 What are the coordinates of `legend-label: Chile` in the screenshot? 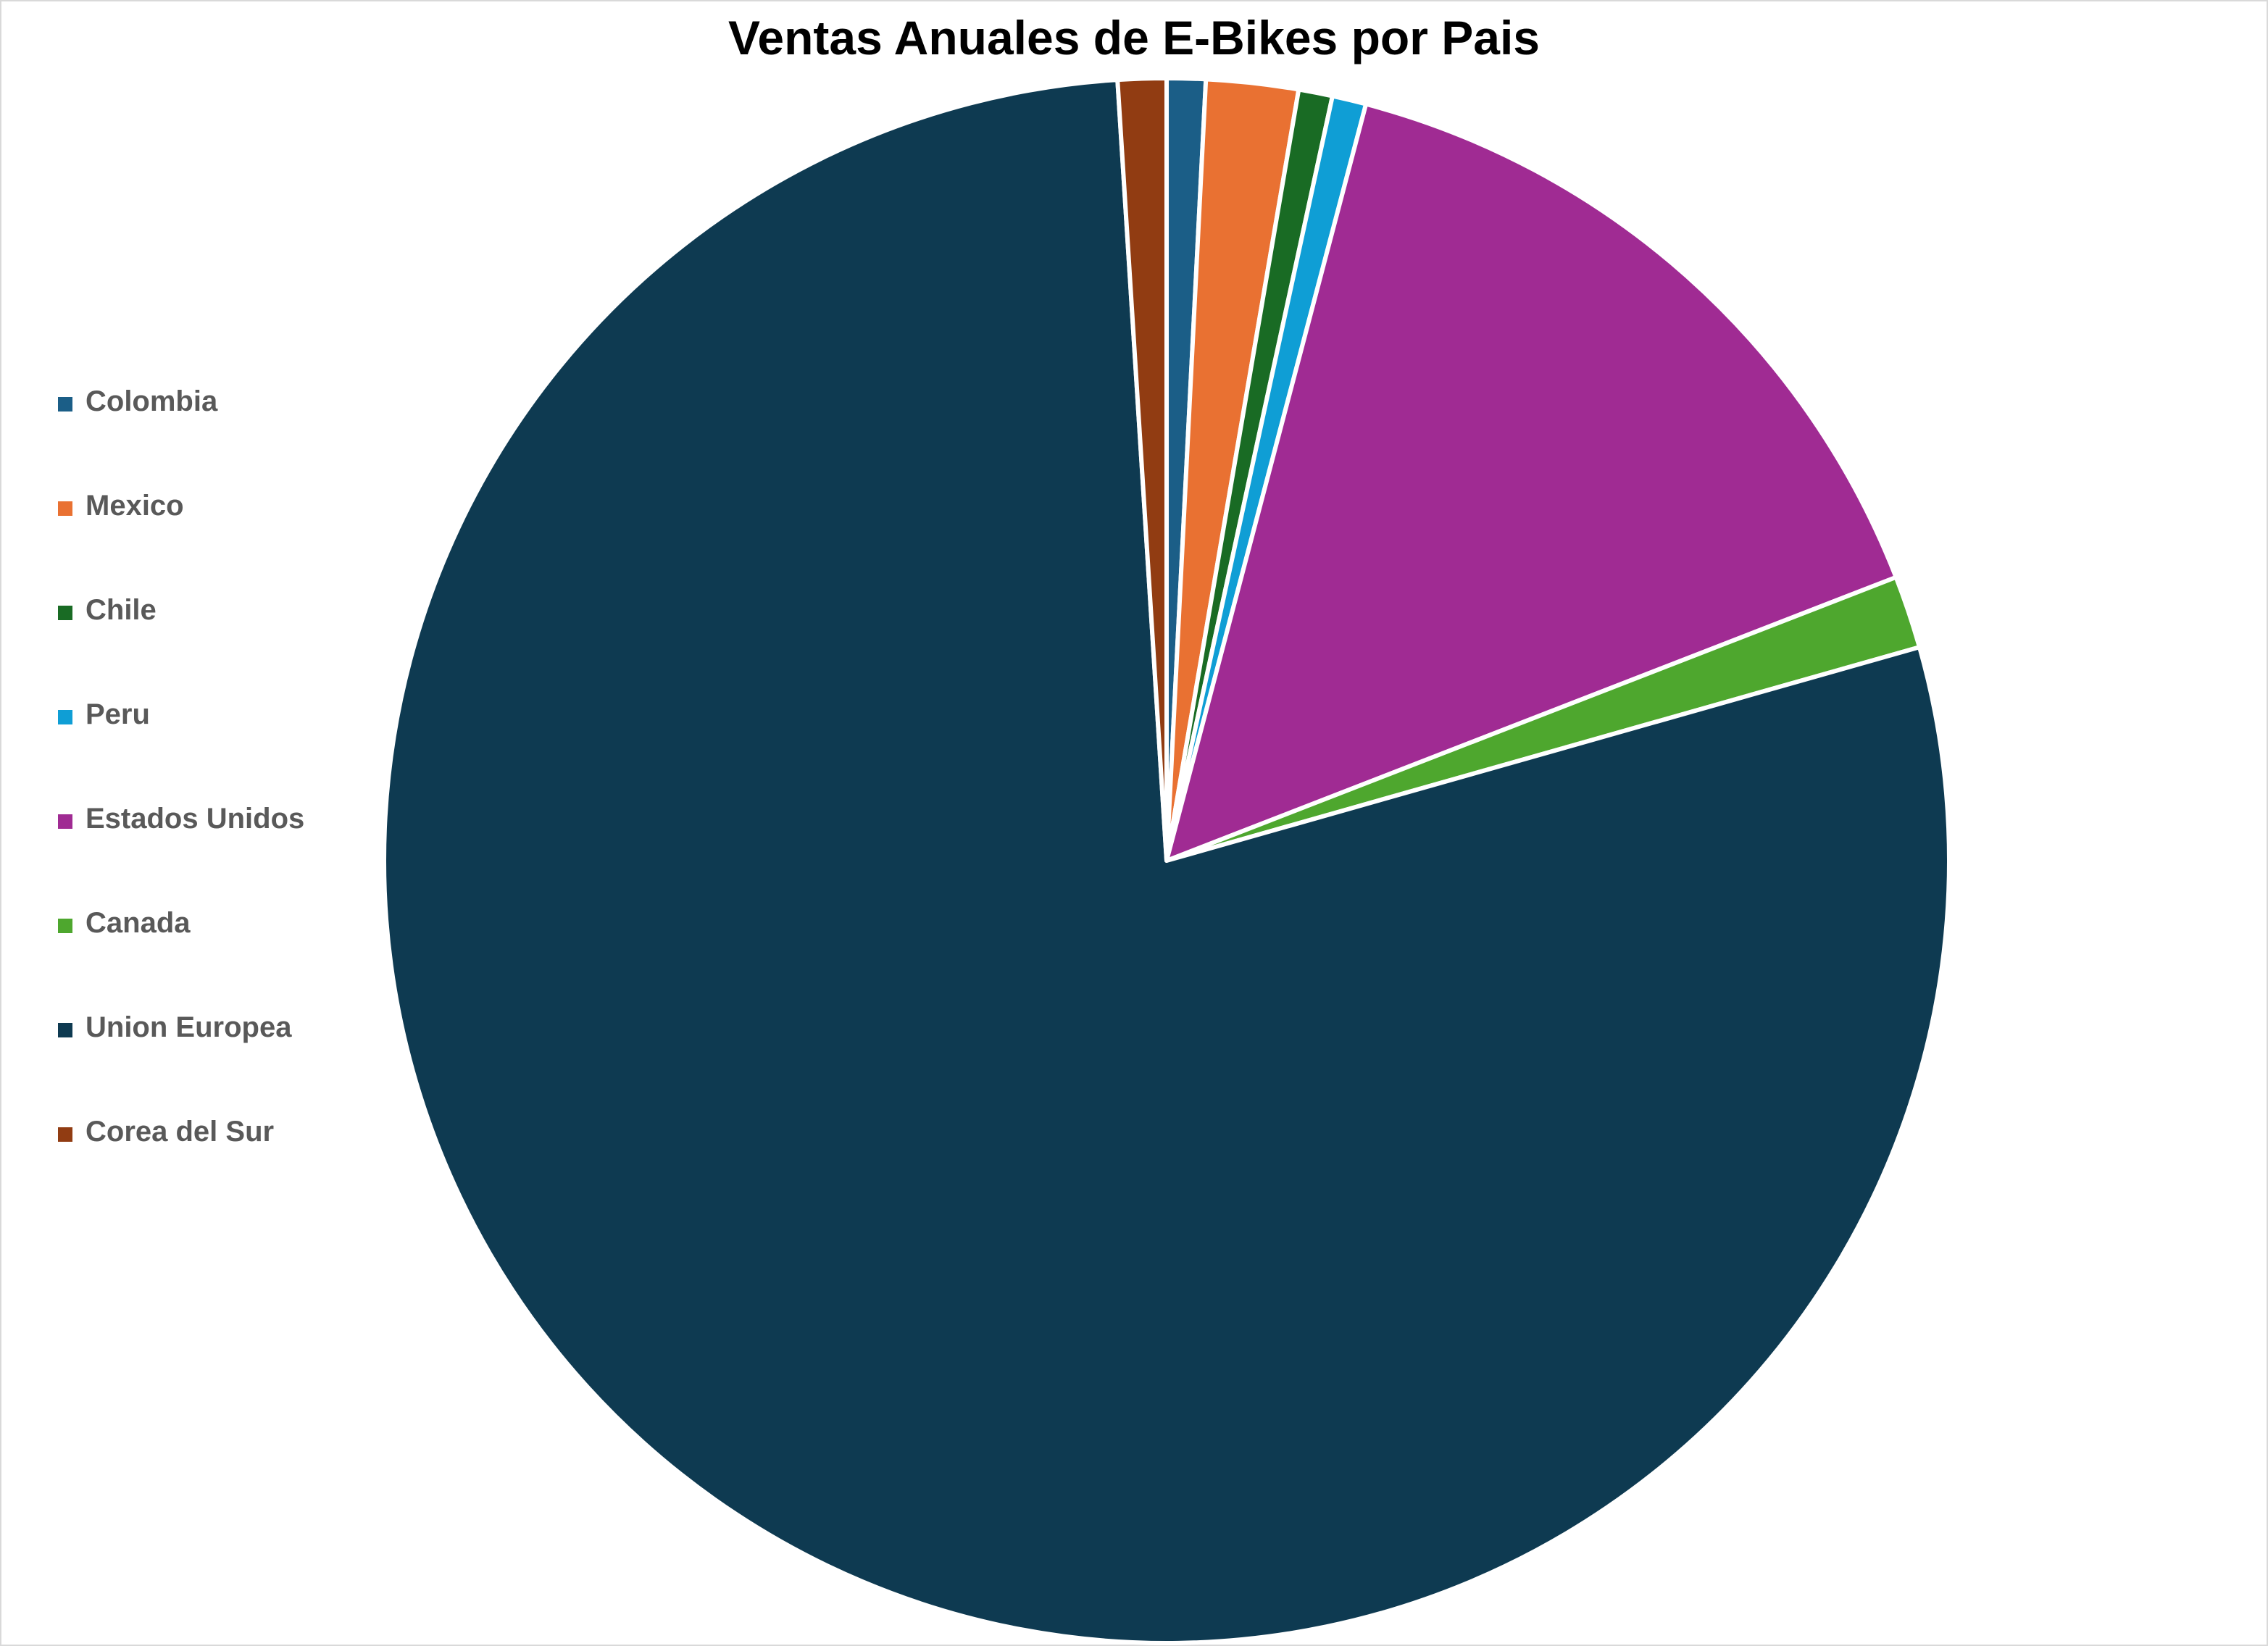 It's located at (121, 610).